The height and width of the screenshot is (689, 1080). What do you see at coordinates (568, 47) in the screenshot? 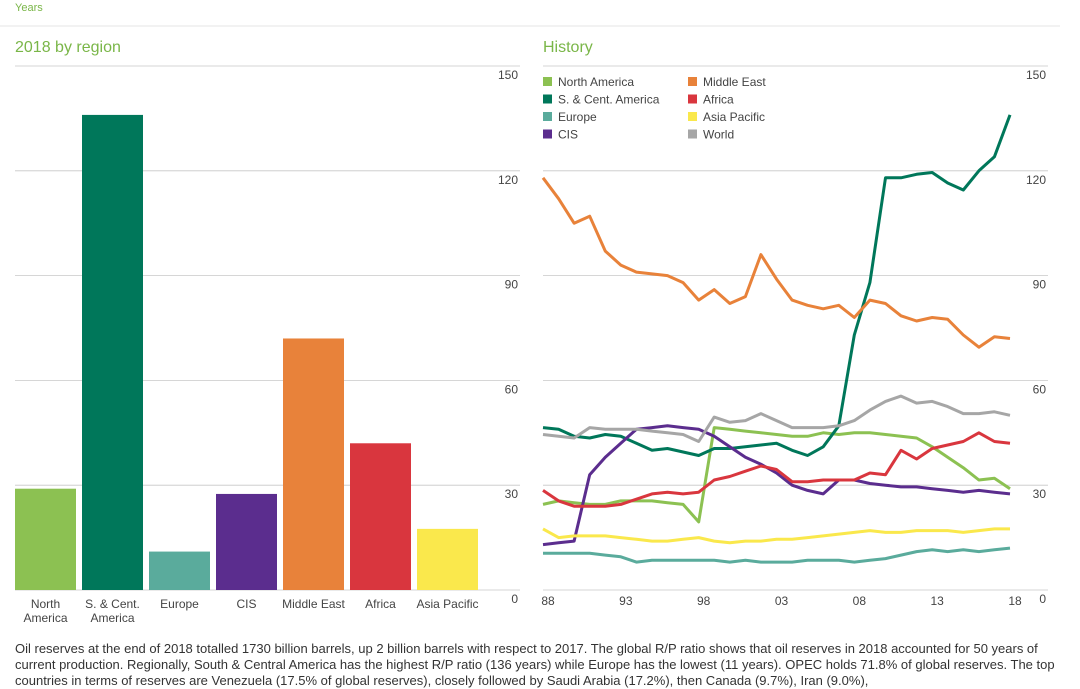
I see `chart-title: History` at bounding box center [568, 47].